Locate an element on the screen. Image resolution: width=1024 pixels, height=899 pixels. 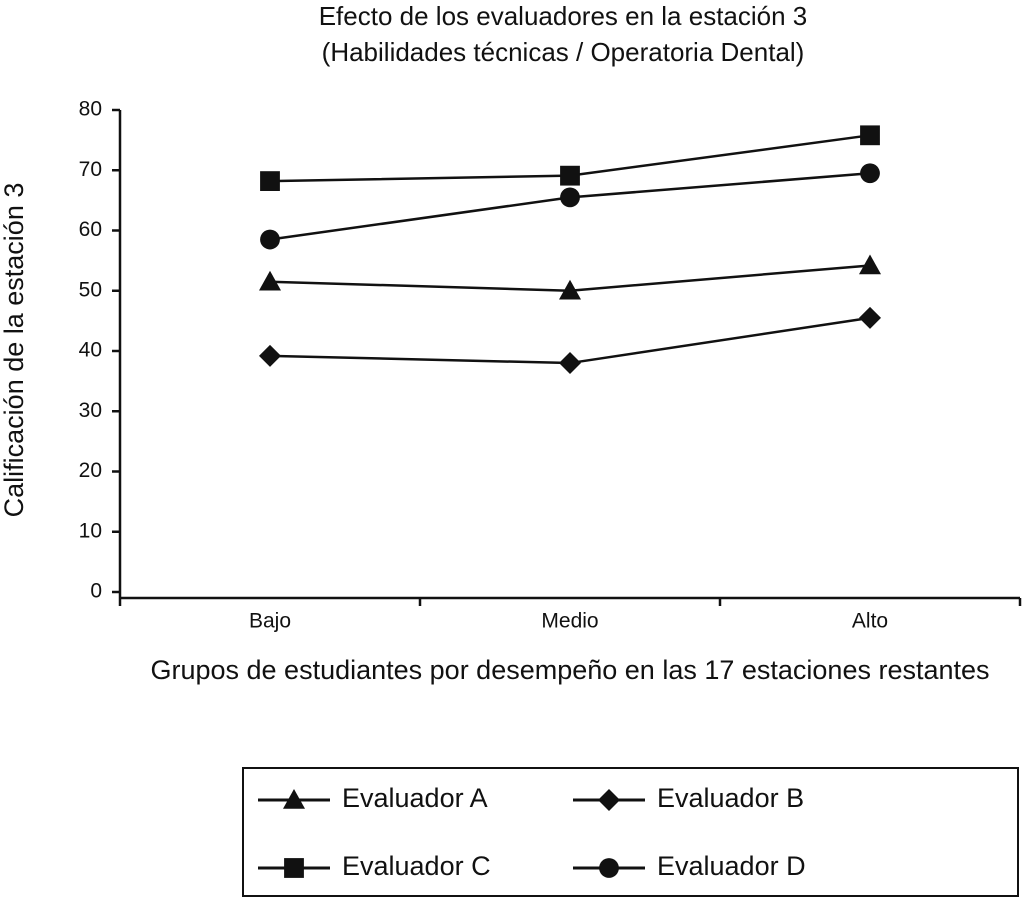
x-tick-label: Alto is located at coordinates (870, 621).